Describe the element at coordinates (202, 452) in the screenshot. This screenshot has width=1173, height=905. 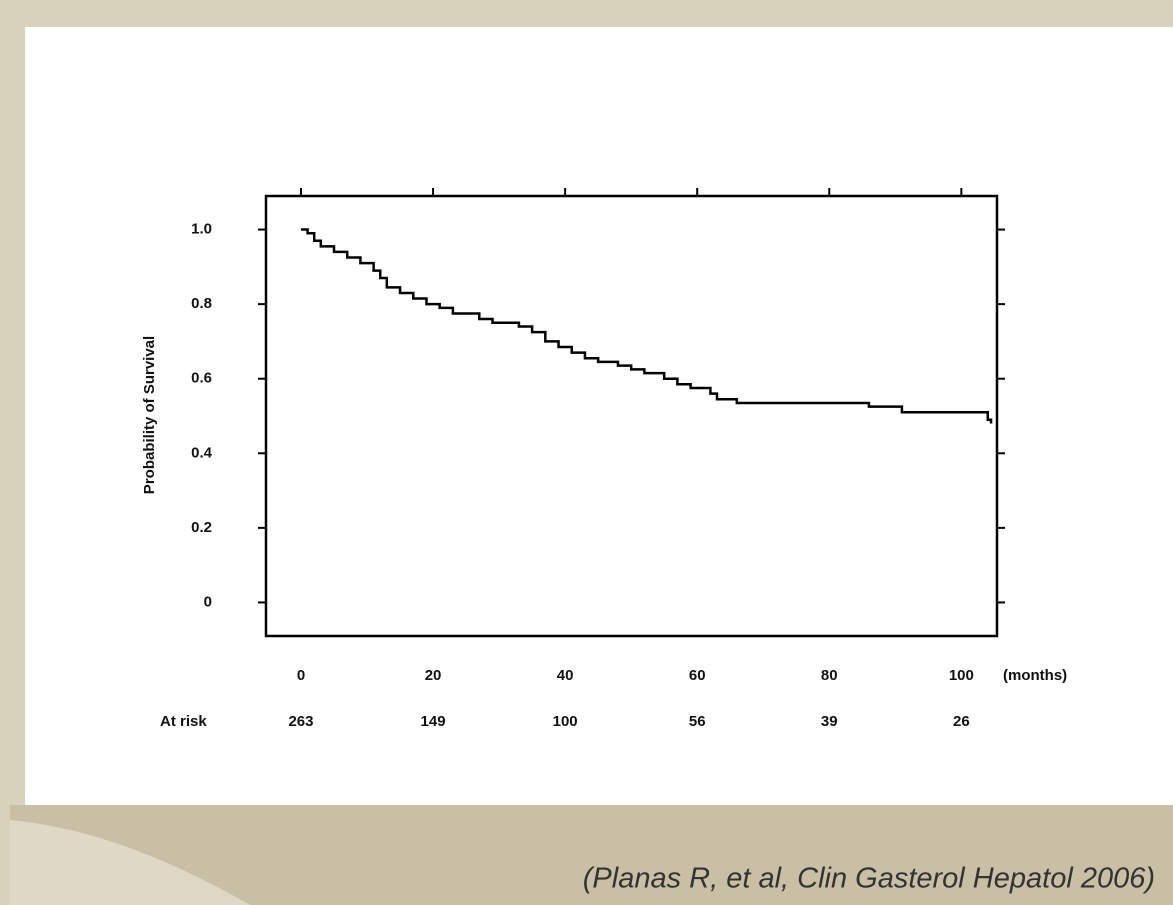
I see `y-tick-label: 0.4` at that location.